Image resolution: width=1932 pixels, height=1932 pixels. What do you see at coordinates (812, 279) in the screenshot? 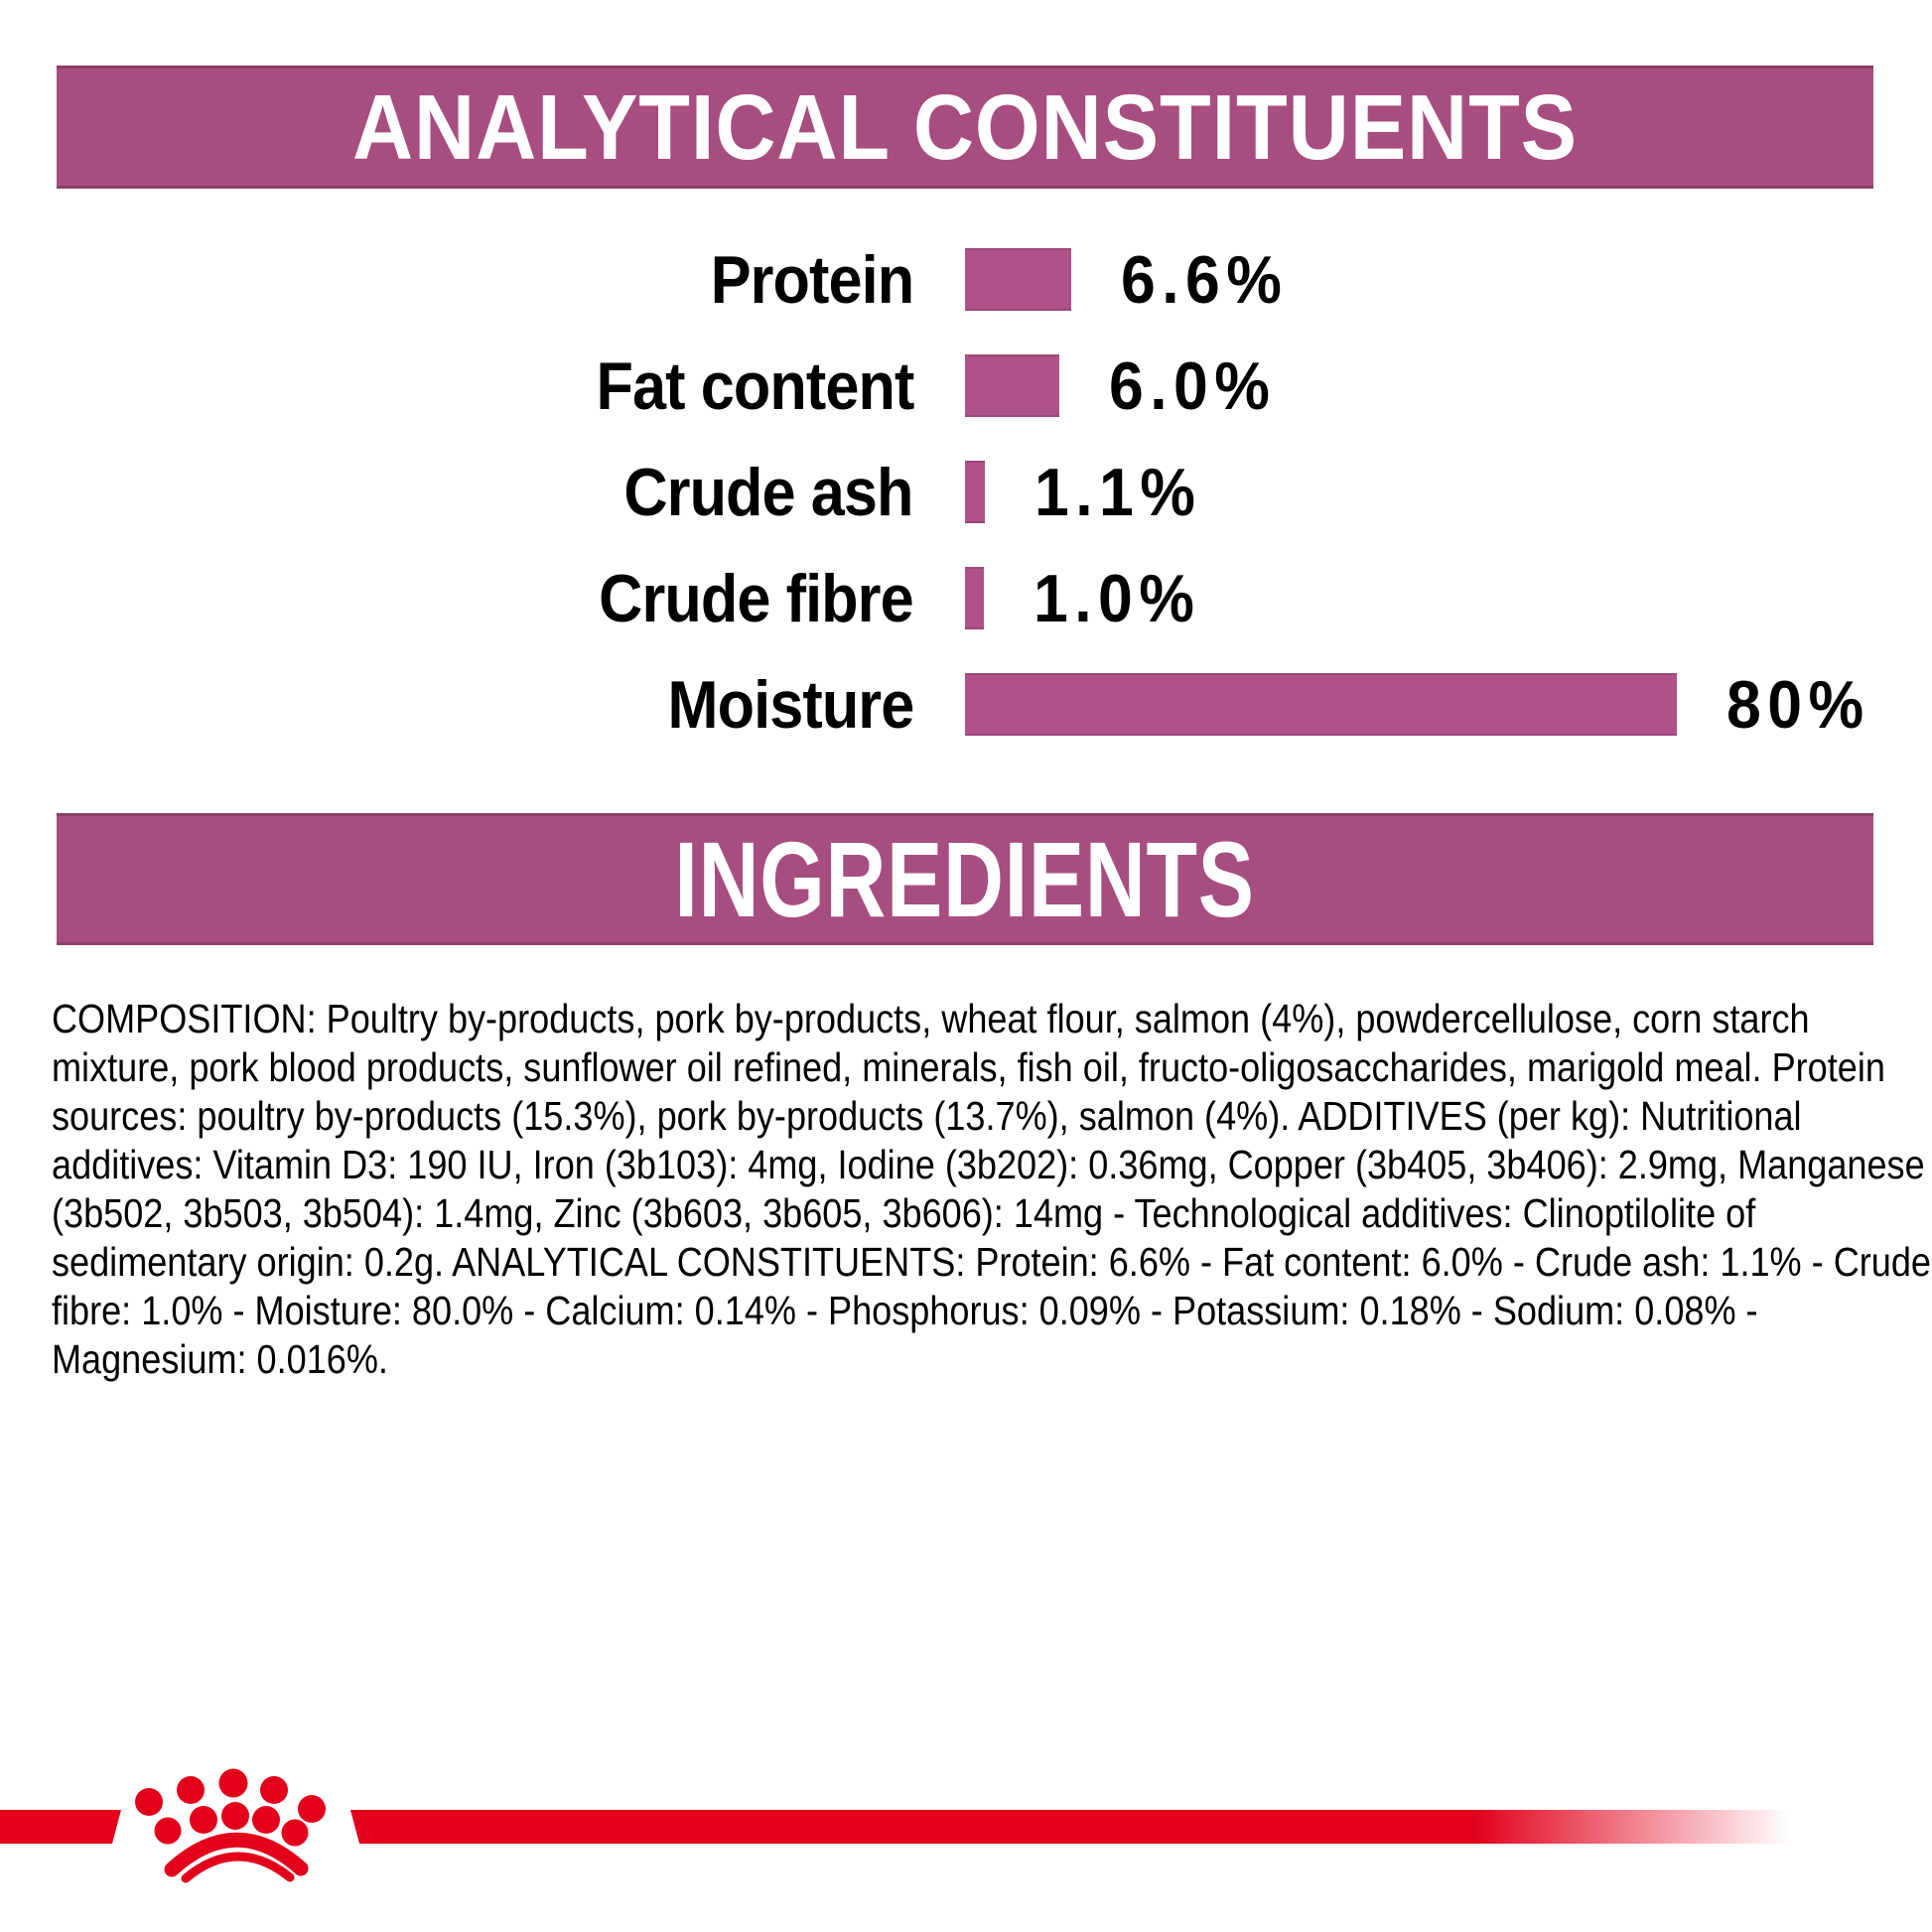
I see `chart-category-label: Protein` at bounding box center [812, 279].